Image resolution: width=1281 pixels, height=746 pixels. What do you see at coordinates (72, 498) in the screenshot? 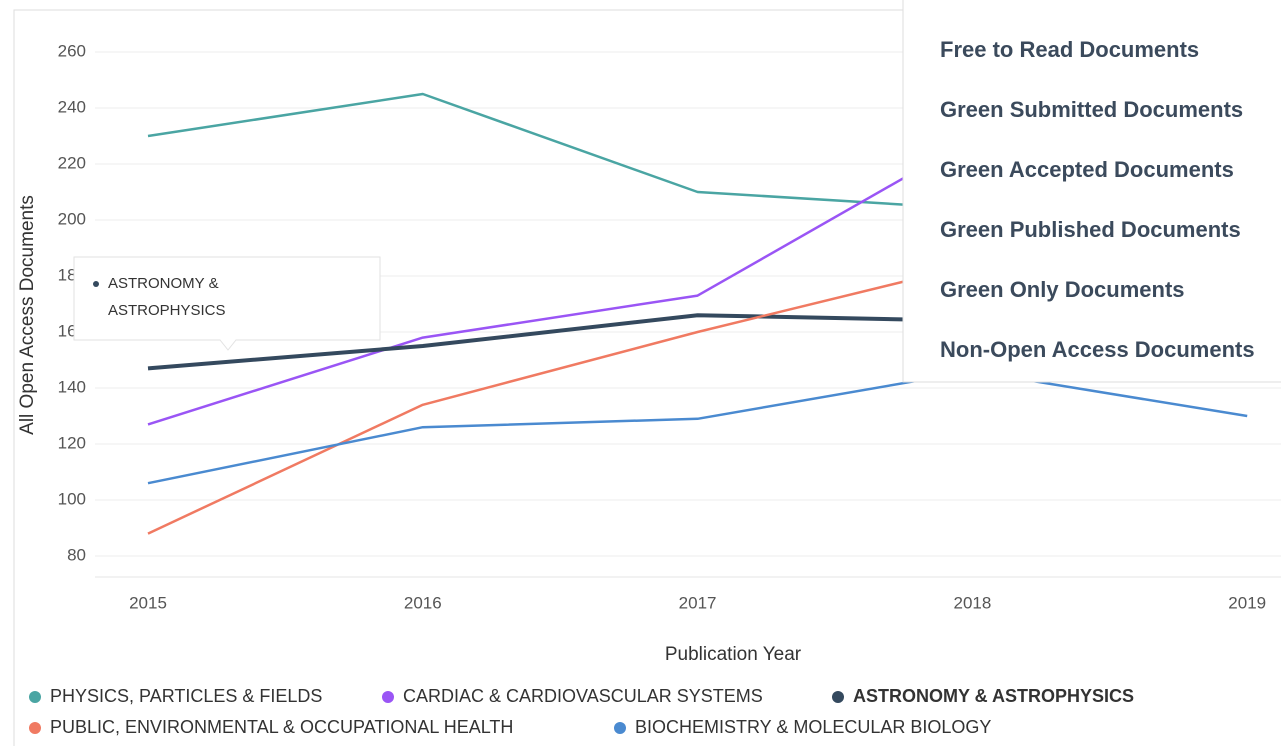
I see `y-tick-label: 100` at bounding box center [72, 498].